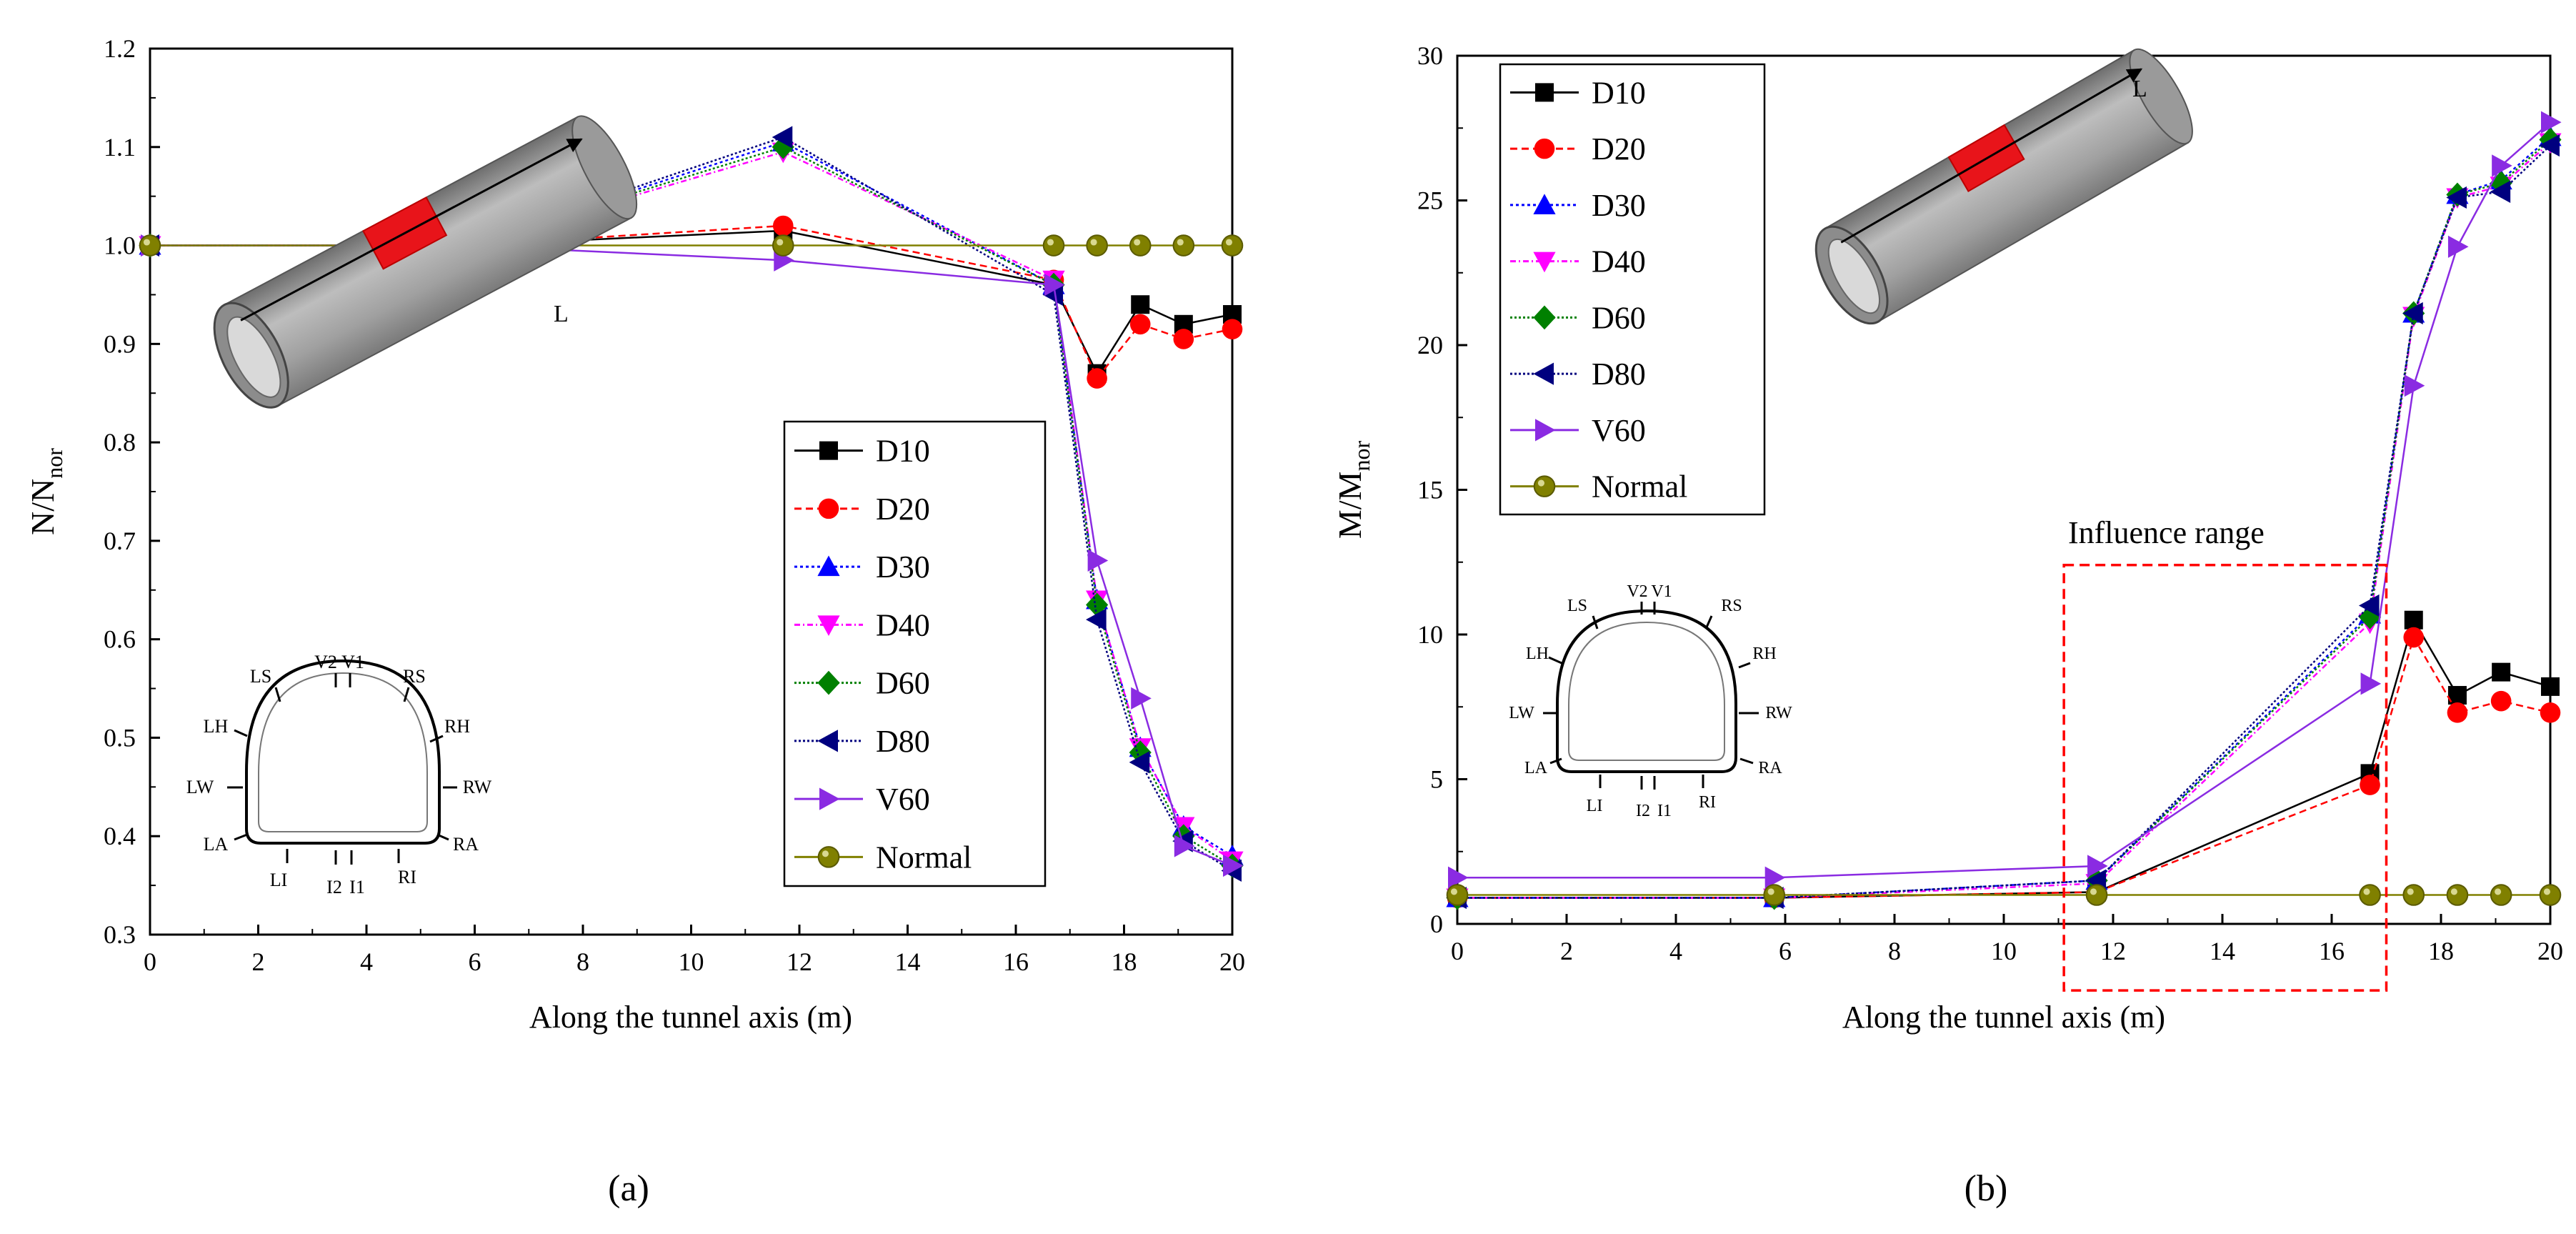  I want to click on legend-label: Normal, so click(1640, 486).